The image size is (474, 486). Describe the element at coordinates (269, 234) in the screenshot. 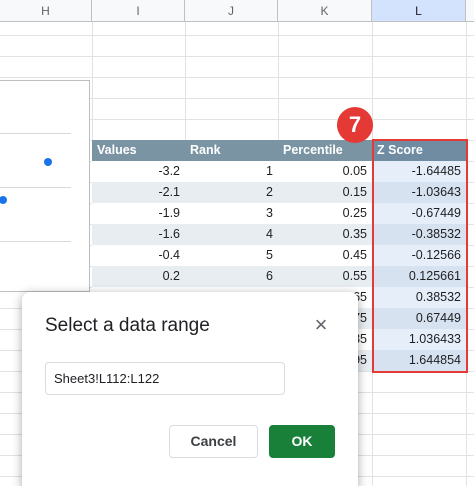

I see `table-cell: 4` at that location.